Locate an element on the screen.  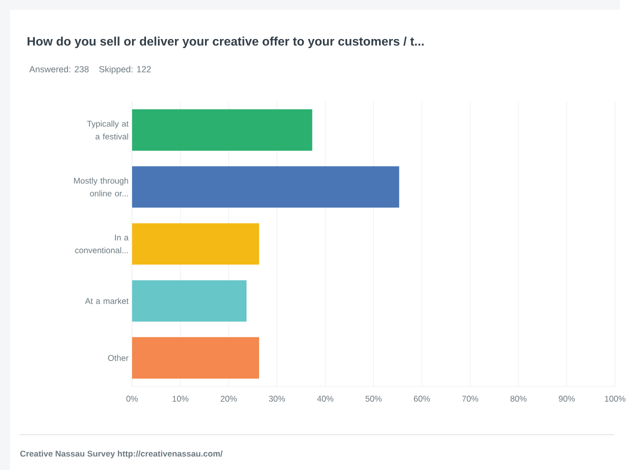
x-tick-label: 0% is located at coordinates (132, 399).